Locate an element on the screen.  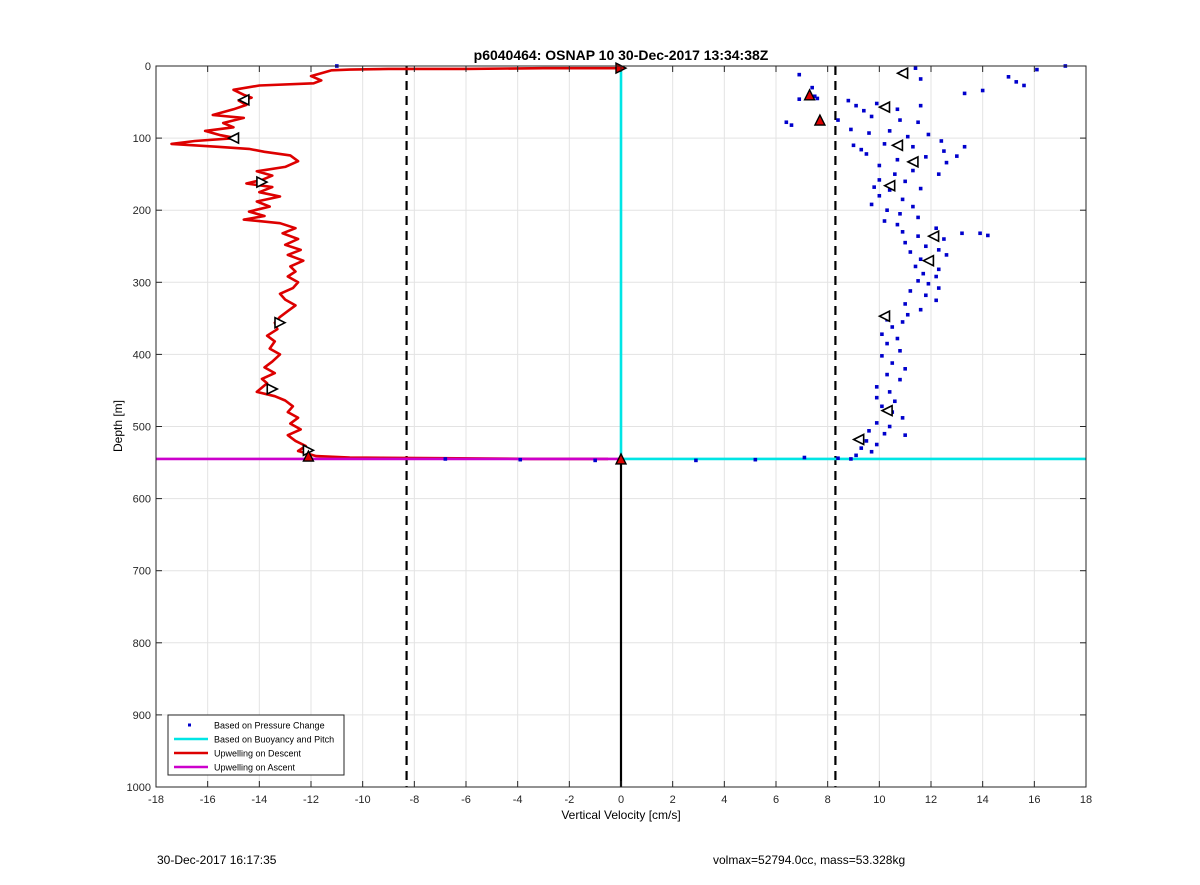
y-axis-label: Depth [m] is located at coordinates (118, 426).